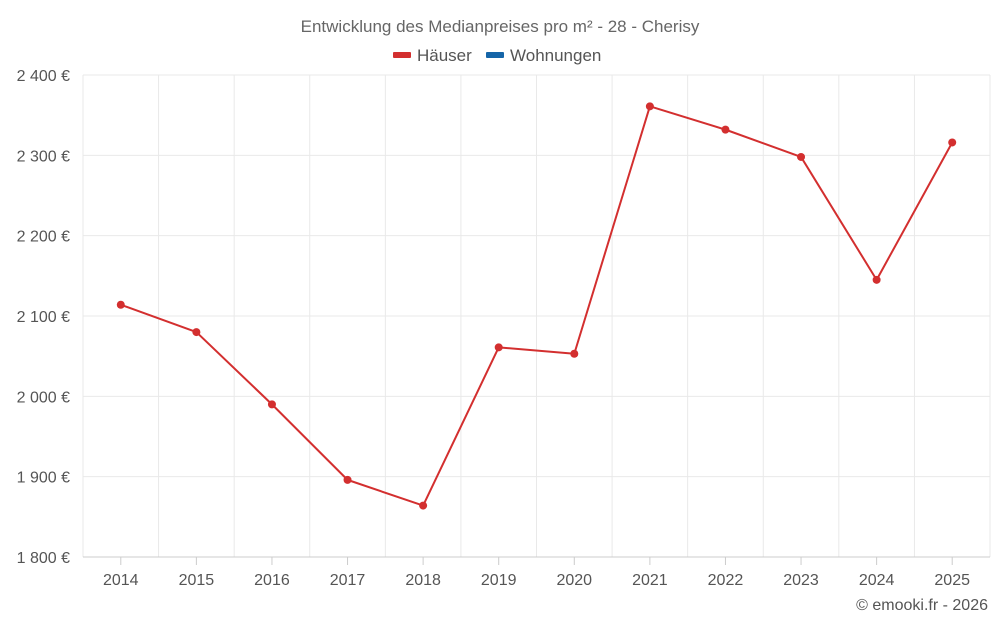 Image resolution: width=1000 pixels, height=630 pixels. Describe the element at coordinates (649, 106) in the screenshot. I see `data-point-2021` at that location.